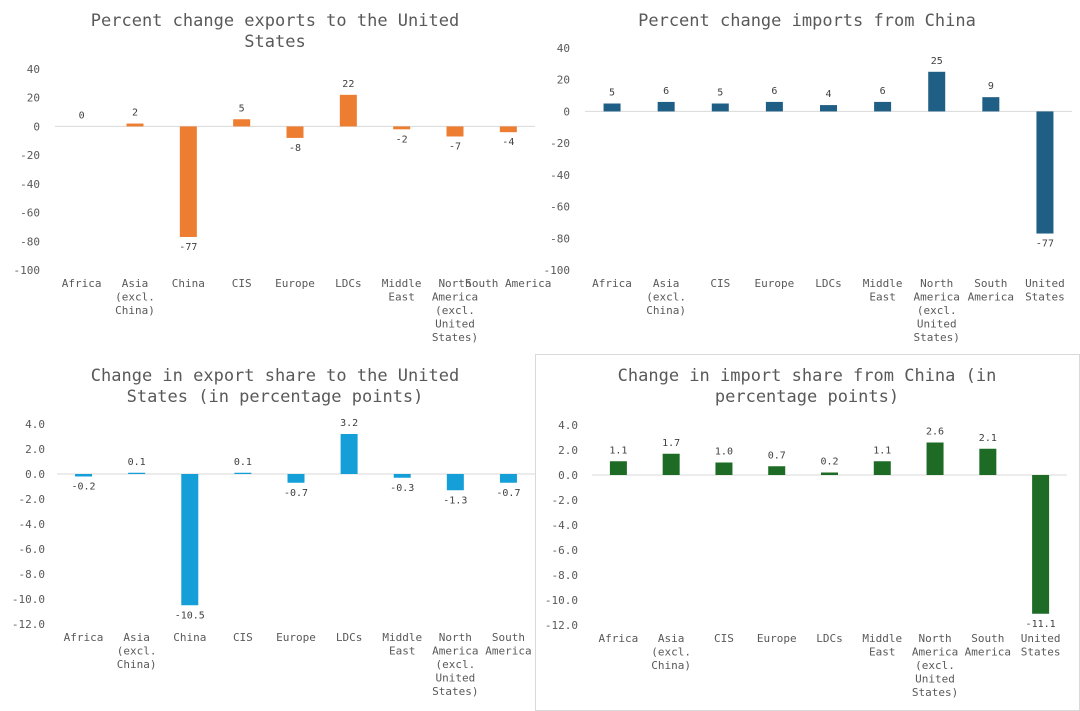 Image resolution: width=1080 pixels, height=711 pixels. Describe the element at coordinates (565, 575) in the screenshot. I see `y-tick-label: -8.0` at that location.